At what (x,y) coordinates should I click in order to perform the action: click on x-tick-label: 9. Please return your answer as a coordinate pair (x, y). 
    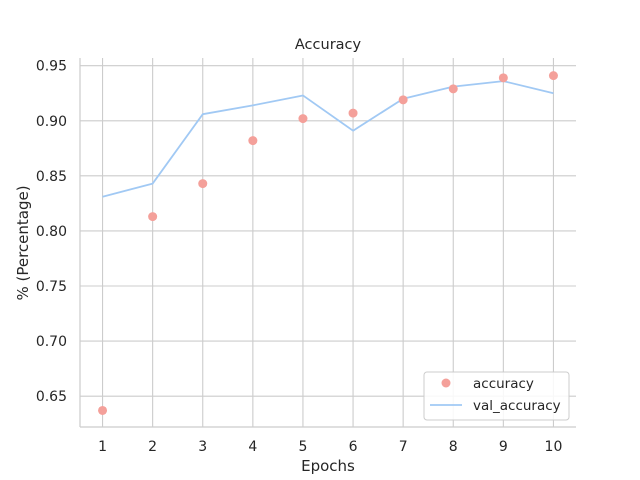
    Looking at the image, I should click on (503, 447).